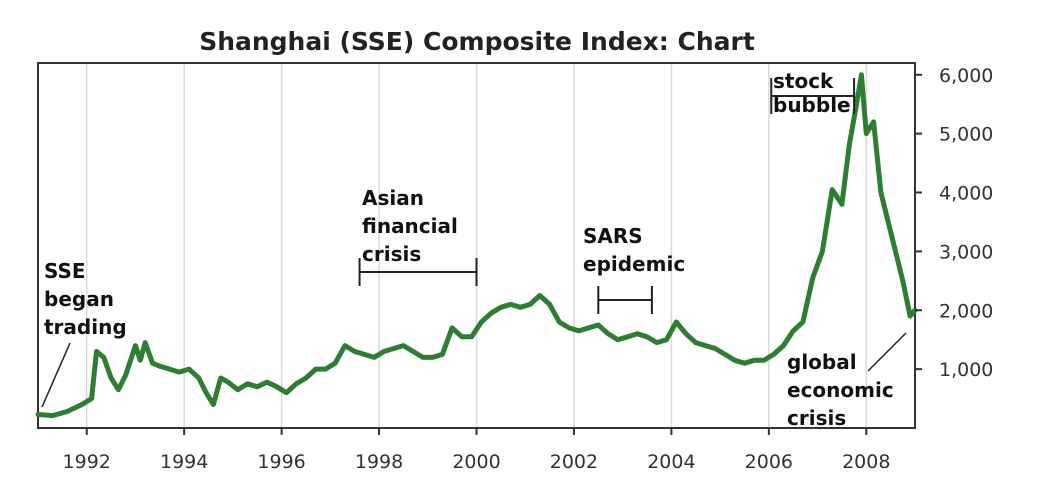 This screenshot has width=1049, height=503. Describe the element at coordinates (887, 352) in the screenshot. I see `annotation-global-pointer` at that location.